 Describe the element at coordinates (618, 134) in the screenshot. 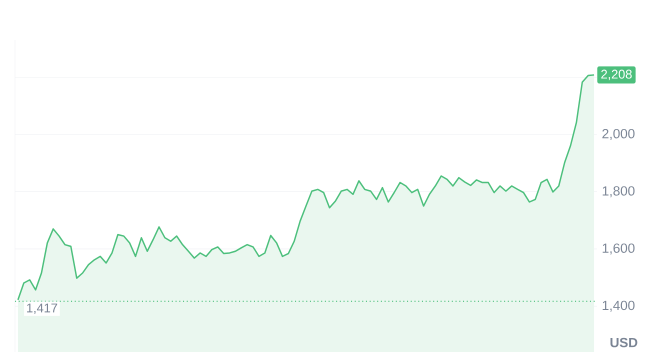

I see `y-tick-label: 2,000` at that location.